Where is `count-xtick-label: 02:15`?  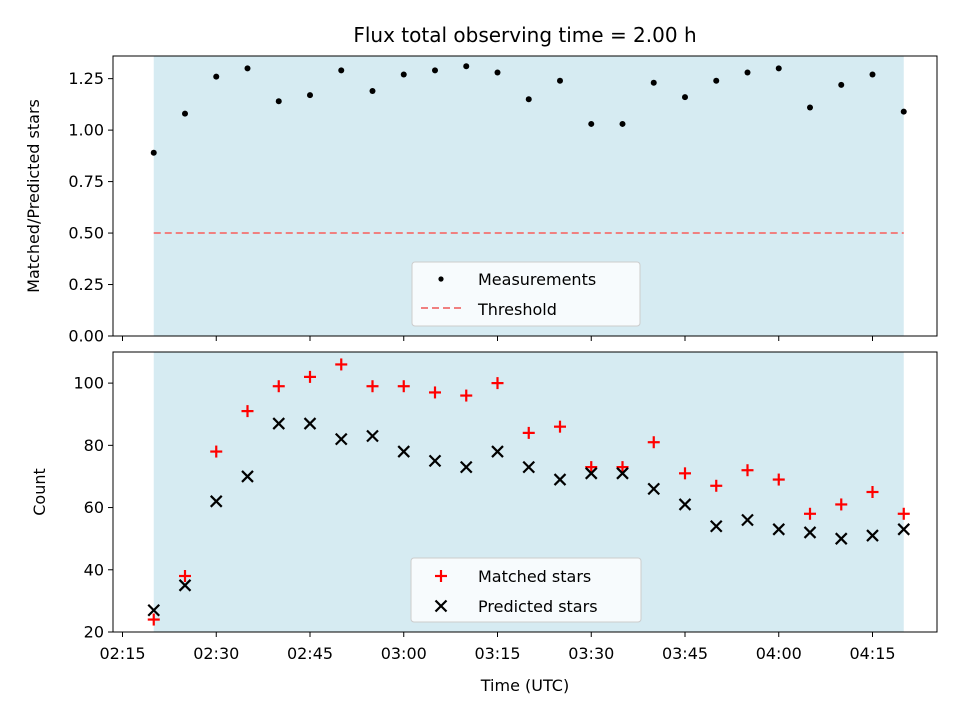 count-xtick-label: 02:15 is located at coordinates (122, 653).